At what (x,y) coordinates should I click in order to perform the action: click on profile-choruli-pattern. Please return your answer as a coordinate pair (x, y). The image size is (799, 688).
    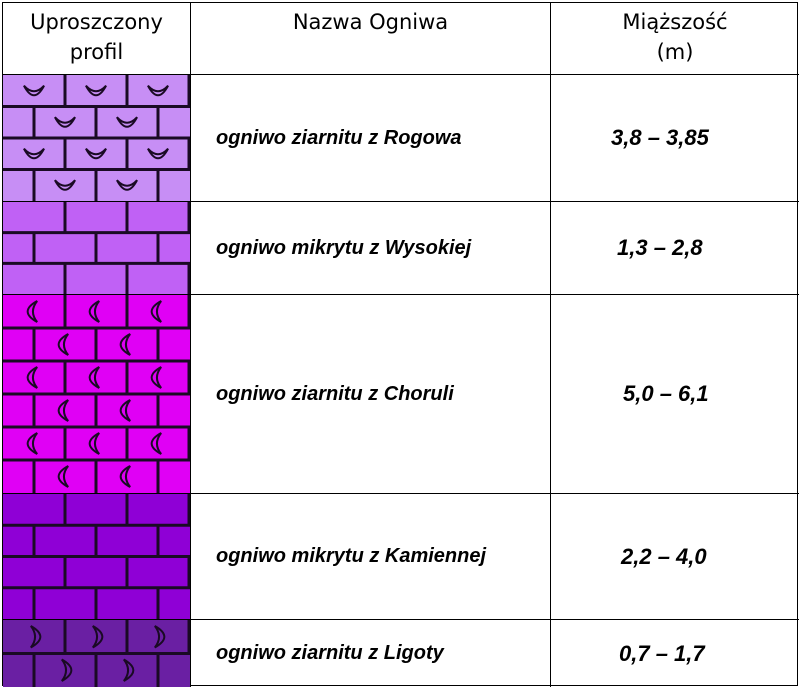
    Looking at the image, I should click on (96, 394).